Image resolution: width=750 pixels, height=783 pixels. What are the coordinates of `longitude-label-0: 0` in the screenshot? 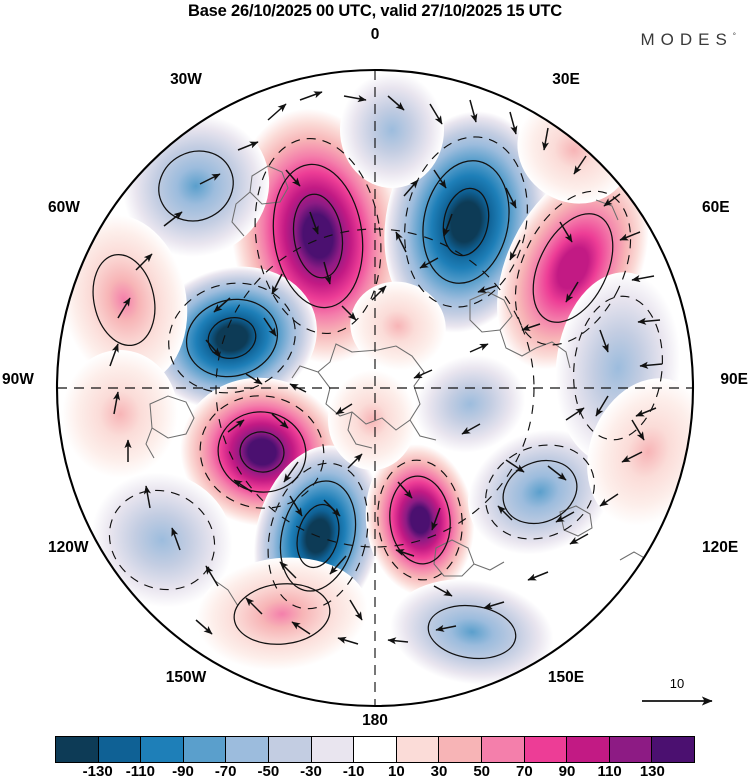 It's located at (375, 34).